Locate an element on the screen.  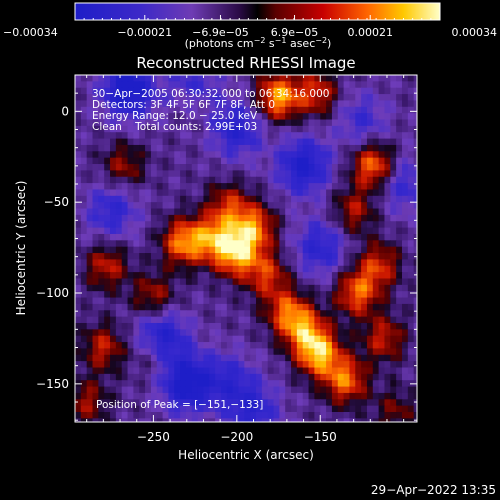
colorbar-unit-part: s is located at coordinates (269, 43).